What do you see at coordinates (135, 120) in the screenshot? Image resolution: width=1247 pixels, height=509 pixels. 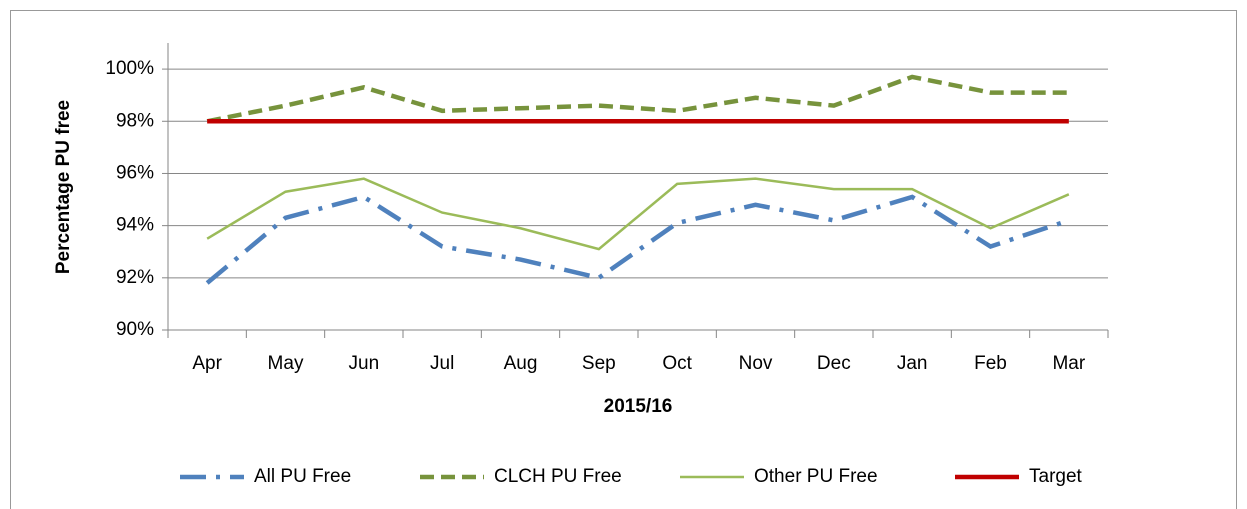 I see `y-tick-label: 98%` at bounding box center [135, 120].